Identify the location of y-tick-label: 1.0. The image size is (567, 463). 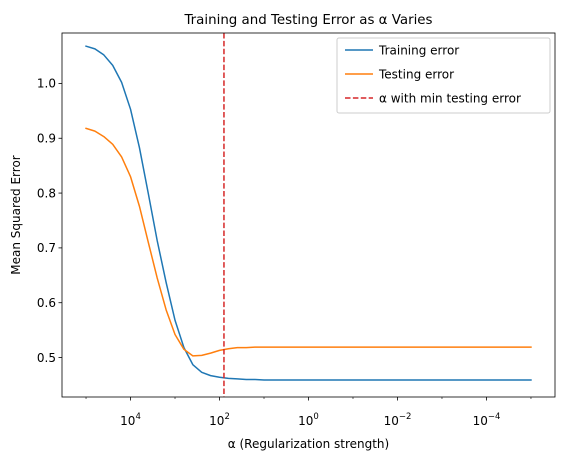
(46, 84).